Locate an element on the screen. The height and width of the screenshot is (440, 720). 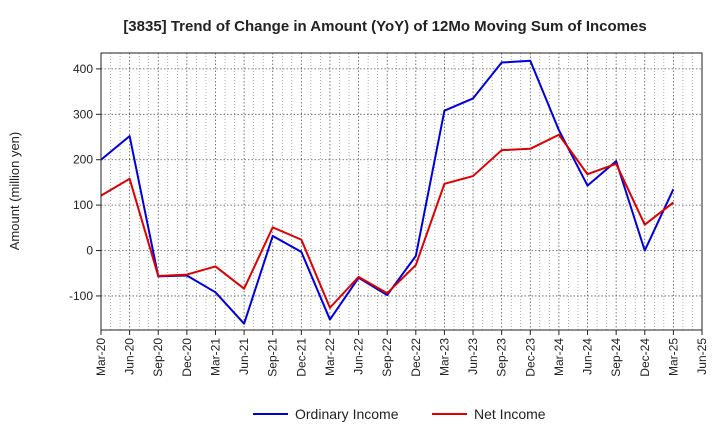
y-tick-label: -100 is located at coordinates (81, 296).